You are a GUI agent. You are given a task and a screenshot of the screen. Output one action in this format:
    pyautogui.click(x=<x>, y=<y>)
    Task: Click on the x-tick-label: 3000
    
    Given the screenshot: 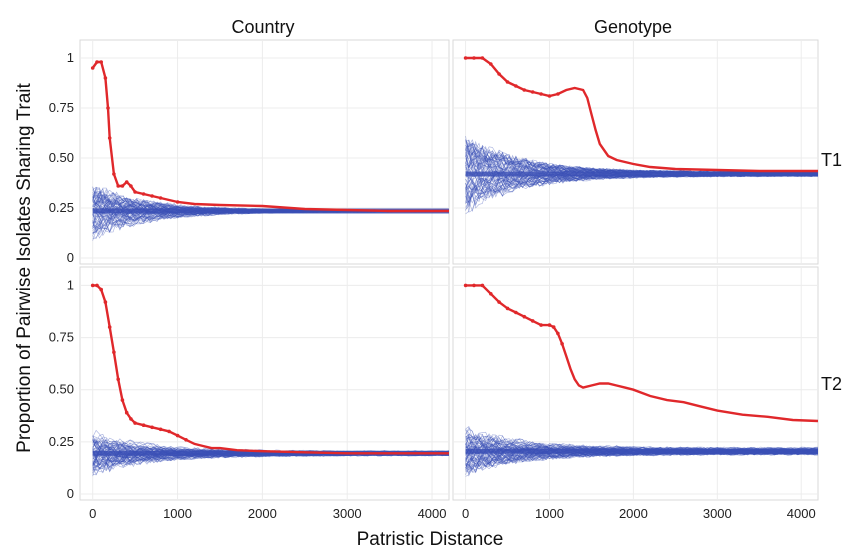 What is the action you would take?
    pyautogui.click(x=717, y=513)
    